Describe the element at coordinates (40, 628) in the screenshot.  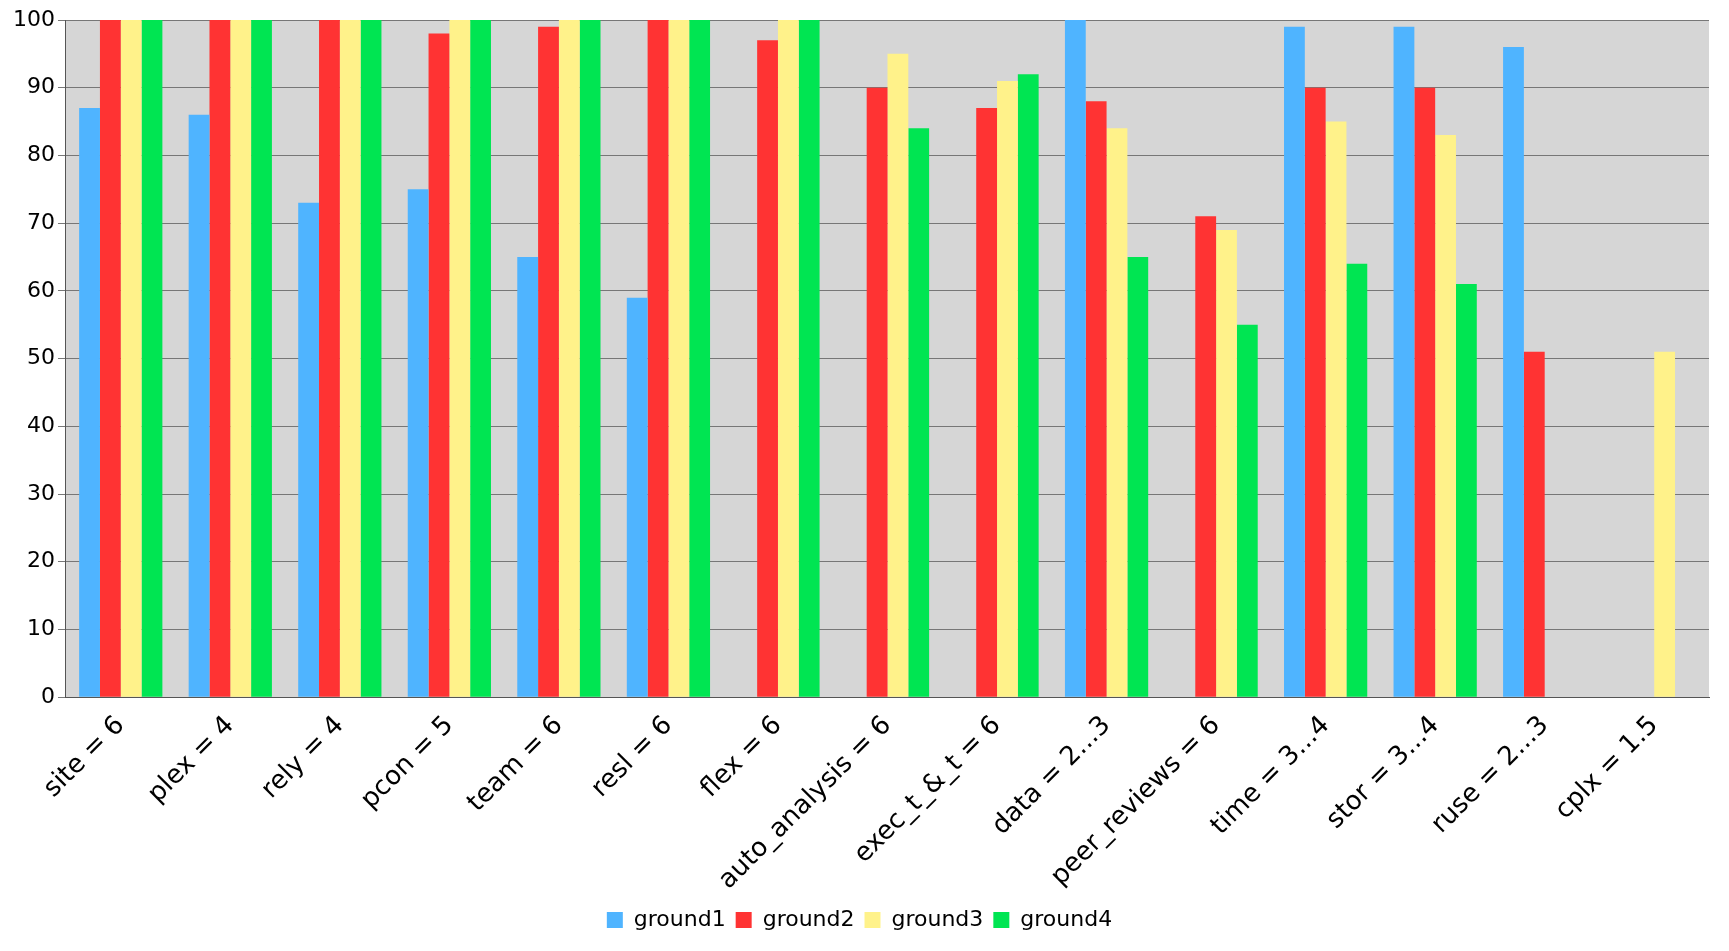
I see `y-tick-label: 10` at that location.